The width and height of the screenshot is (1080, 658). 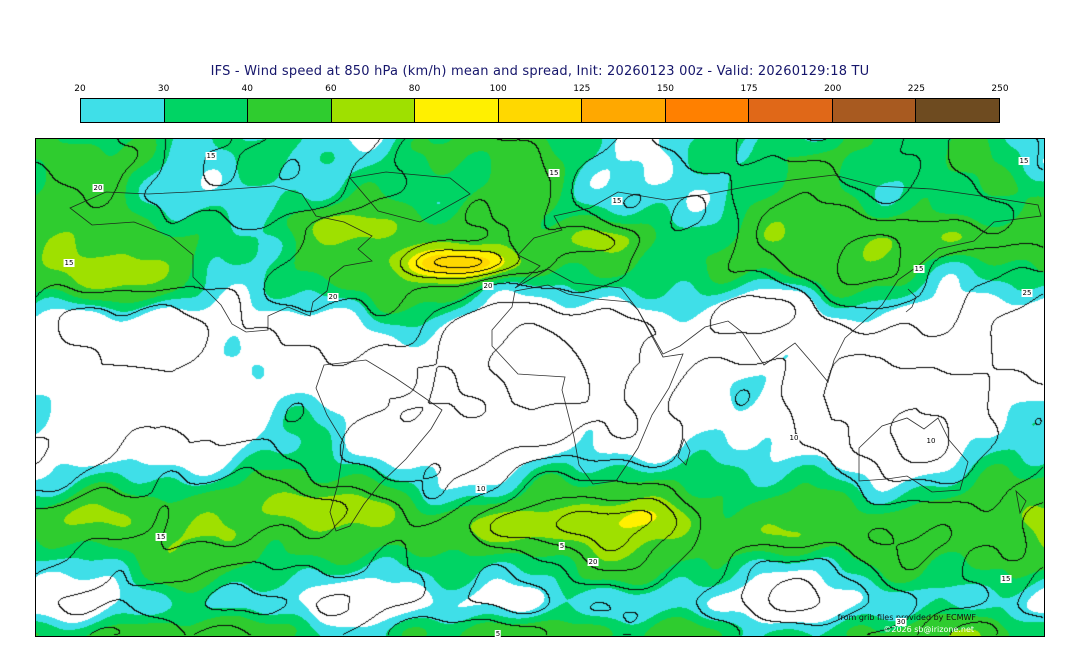 I want to click on contour-label: 30, so click(x=901, y=622).